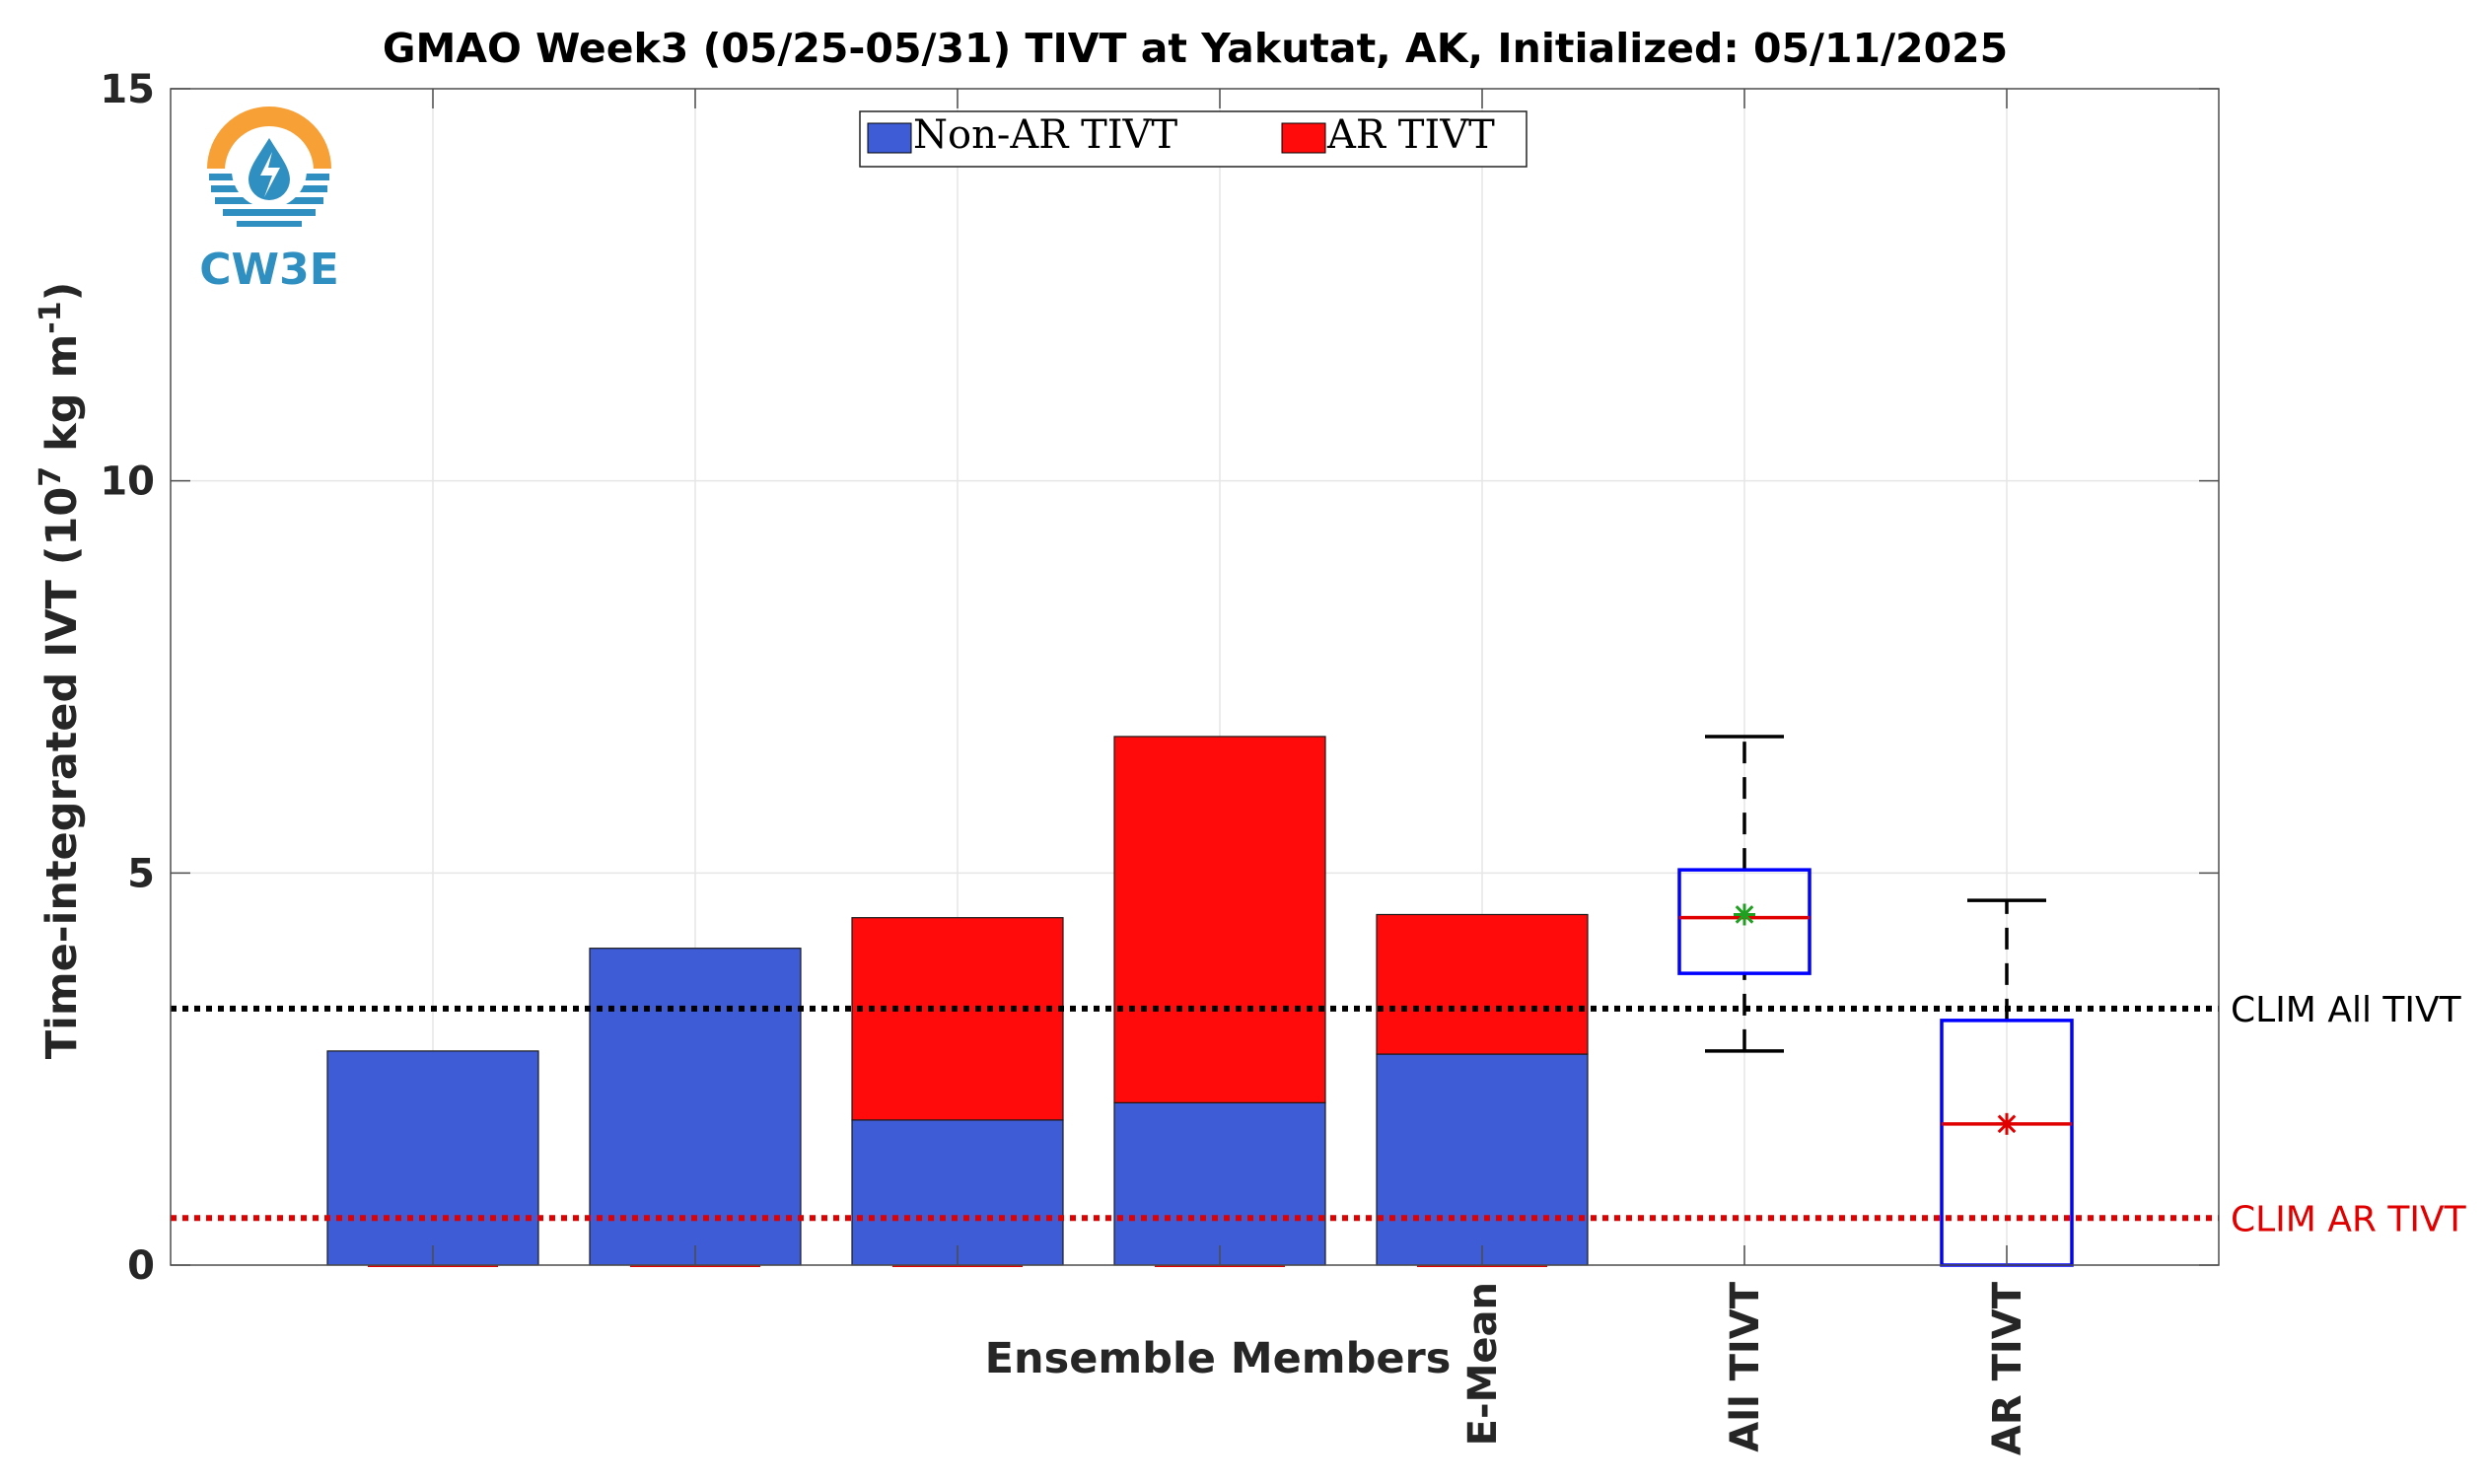  Describe the element at coordinates (1483, 1364) in the screenshot. I see `x-tick-label-4: E-Mean` at that location.